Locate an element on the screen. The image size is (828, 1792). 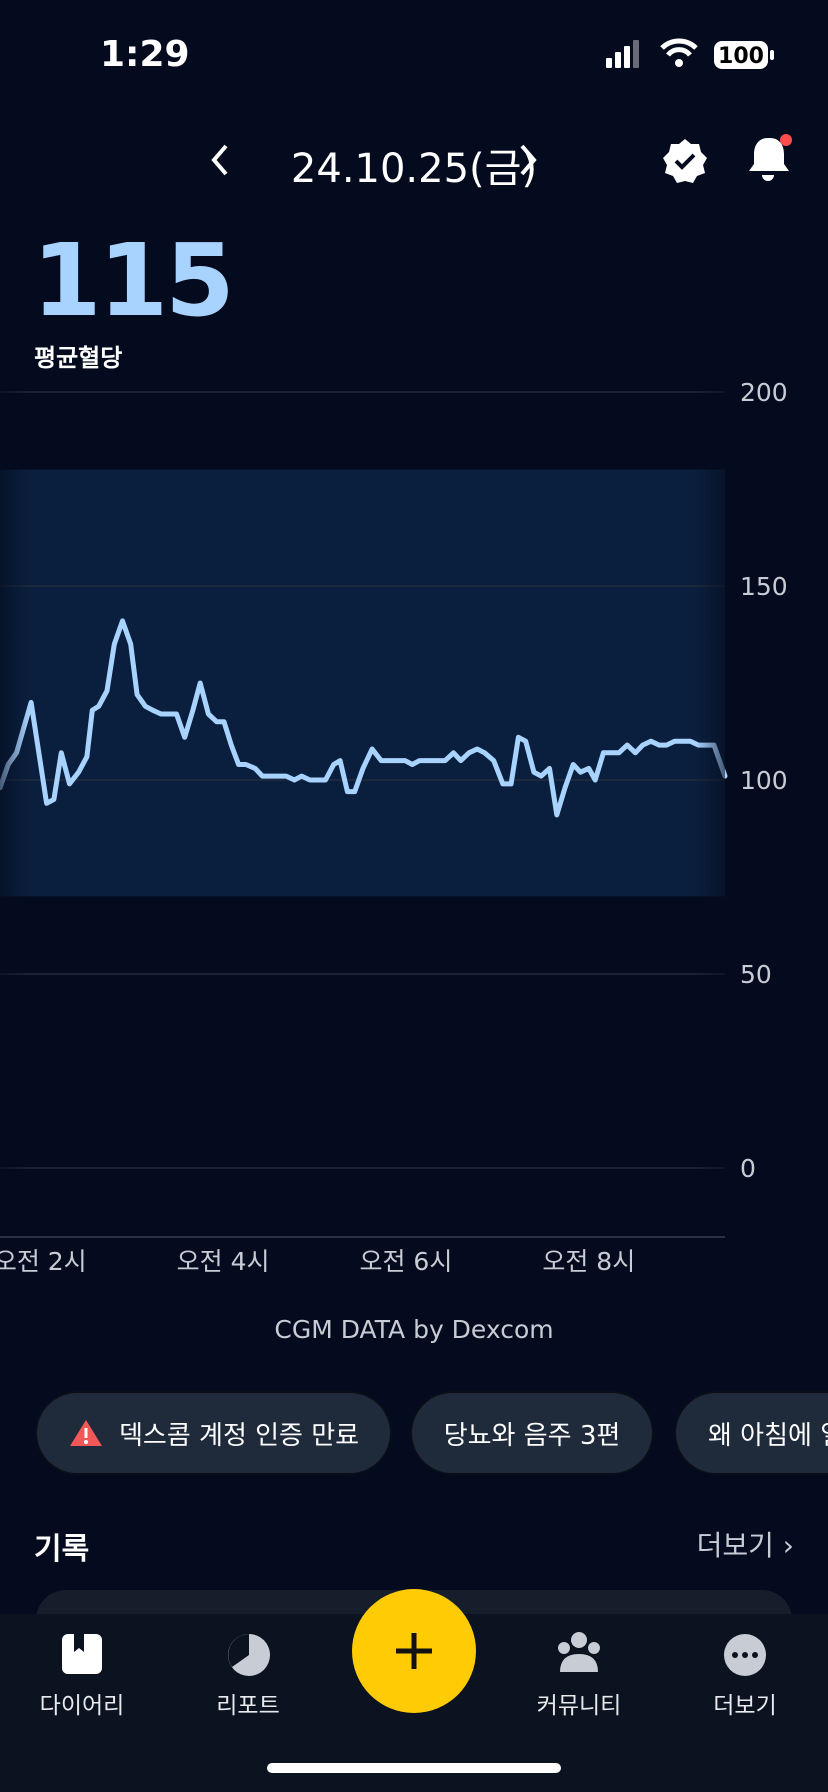
battery-level: 100 is located at coordinates (741, 56).